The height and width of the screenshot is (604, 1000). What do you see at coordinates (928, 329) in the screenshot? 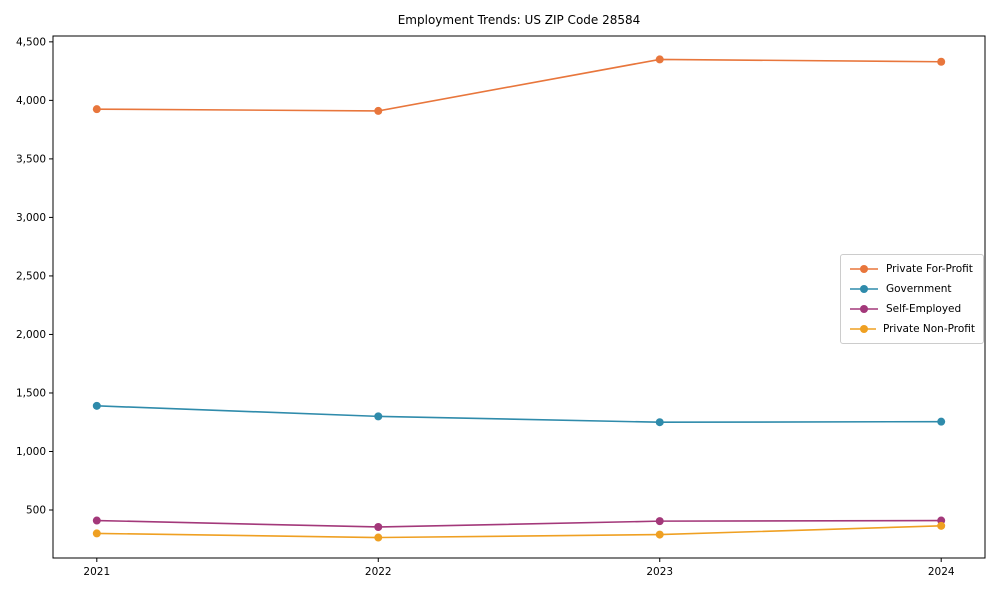
I see `legend-label: Private Non-Profit` at bounding box center [928, 329].